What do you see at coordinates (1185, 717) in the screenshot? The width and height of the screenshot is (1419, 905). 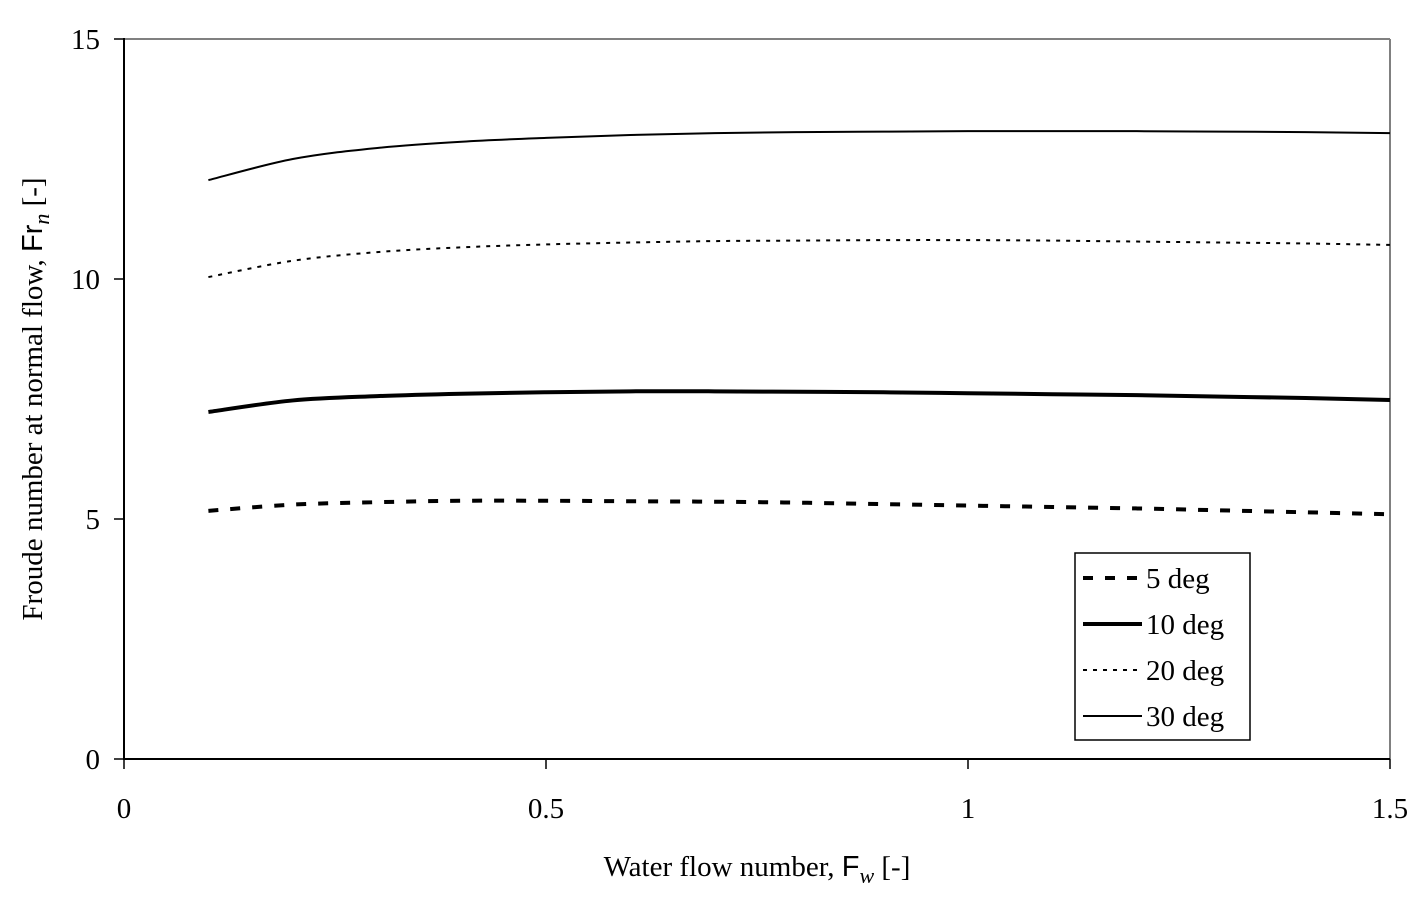 I see `legend-label: 30 deg` at bounding box center [1185, 717].